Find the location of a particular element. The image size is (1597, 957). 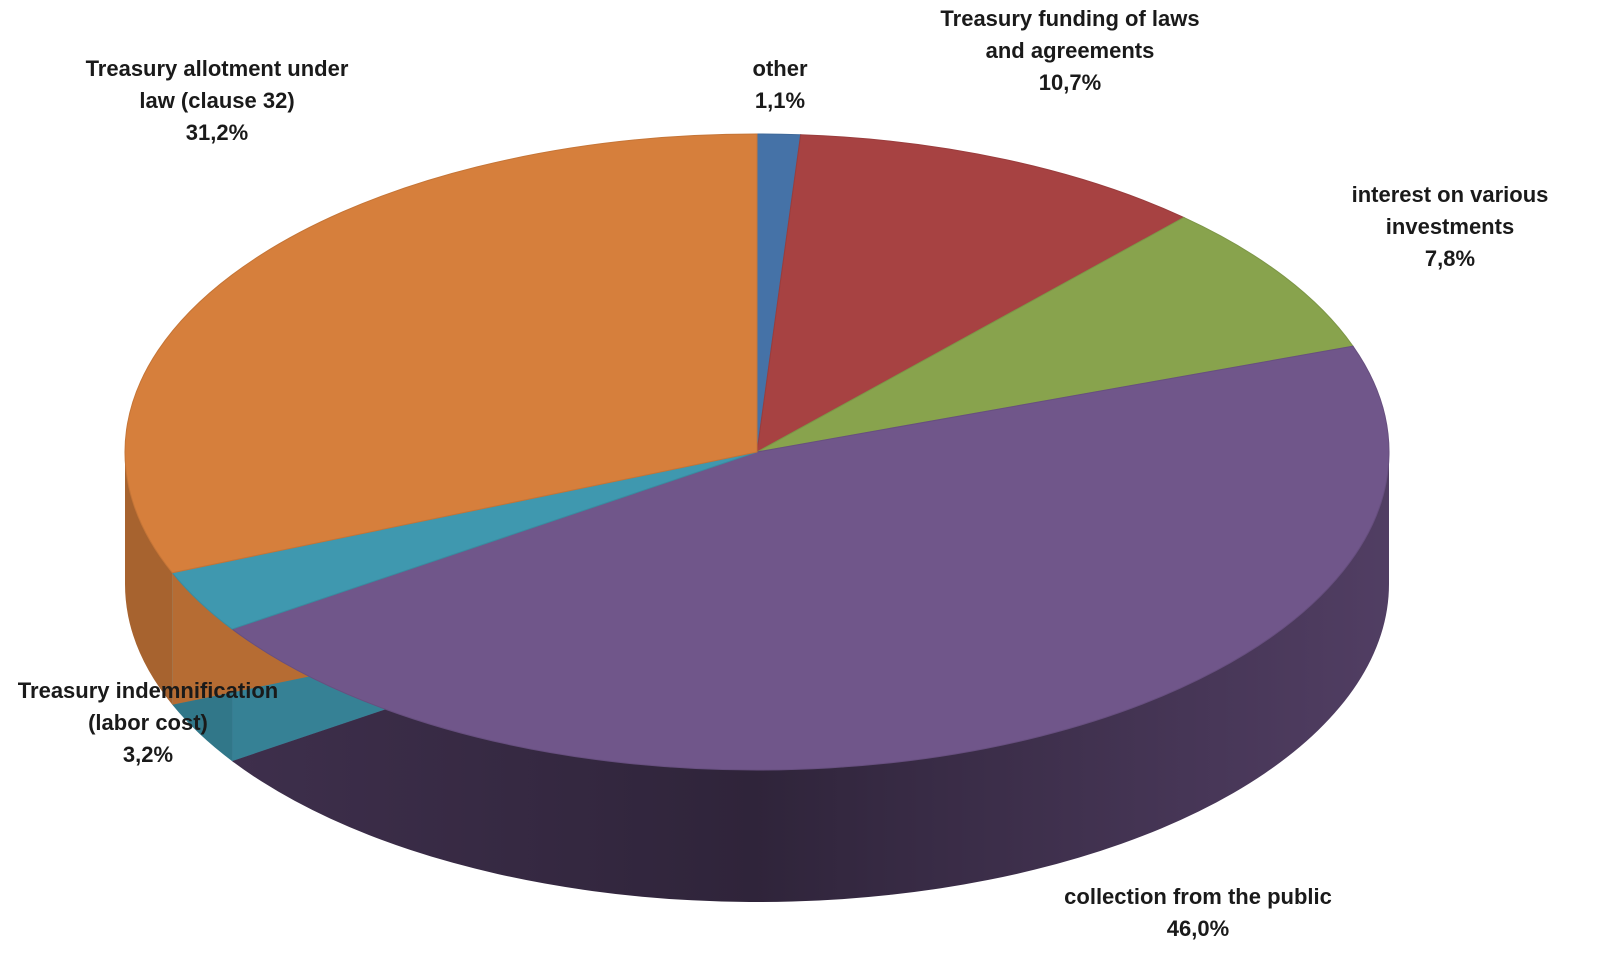

category-label: (labor cost) is located at coordinates (148, 722).